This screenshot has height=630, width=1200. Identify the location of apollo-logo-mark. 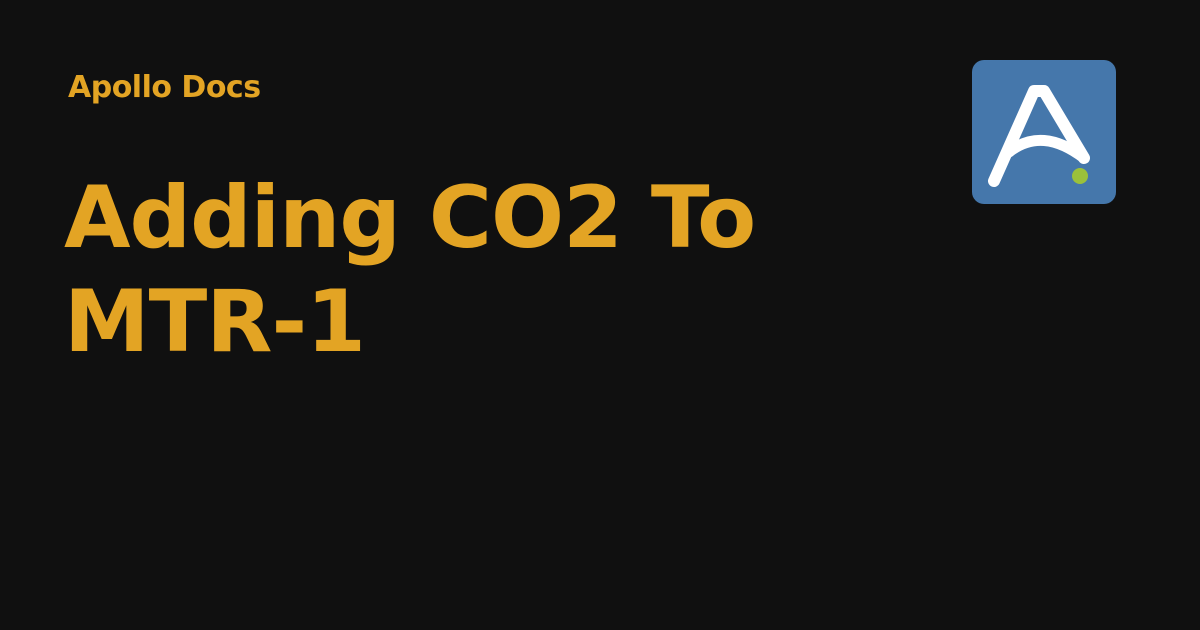
(1039, 136).